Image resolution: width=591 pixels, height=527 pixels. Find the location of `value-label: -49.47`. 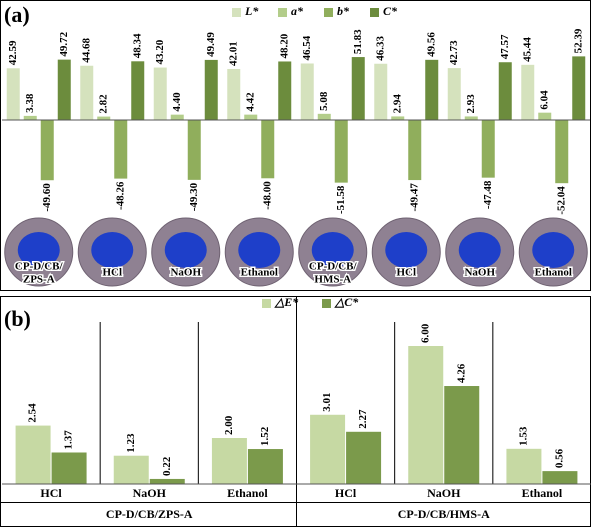

value-label: -49.47 is located at coordinates (414, 197).